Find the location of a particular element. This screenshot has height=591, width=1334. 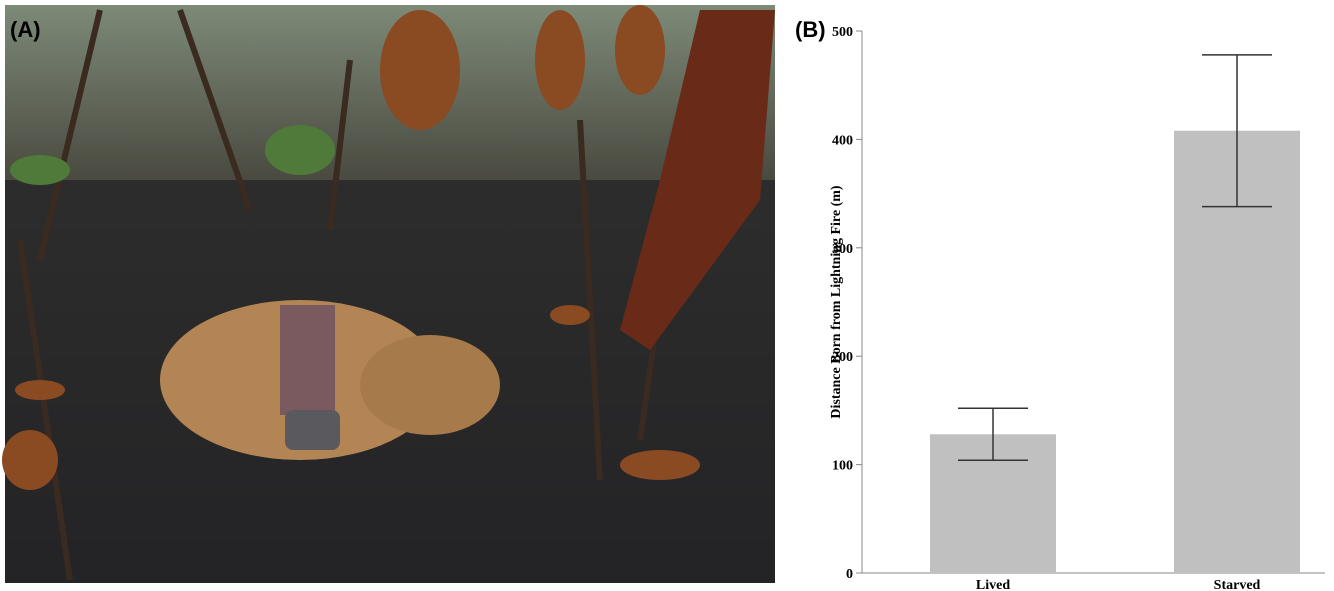

y-tick-label: 300 is located at coordinates (842, 249).